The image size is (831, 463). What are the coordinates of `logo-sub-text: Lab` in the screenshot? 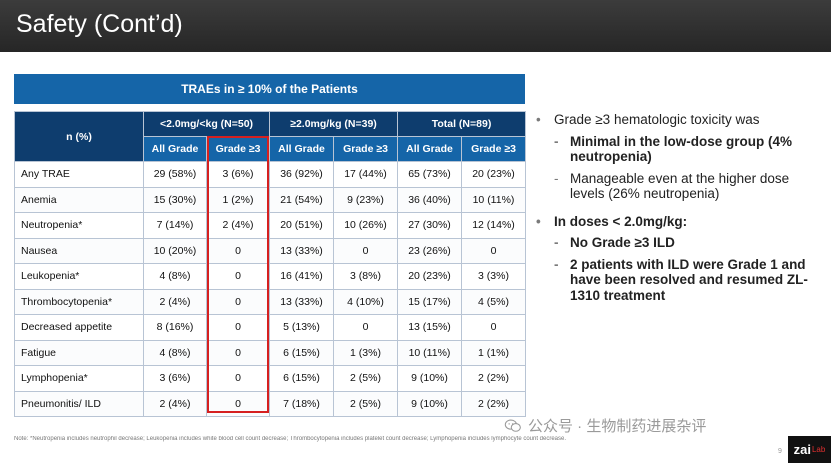 It's located at (818, 449).